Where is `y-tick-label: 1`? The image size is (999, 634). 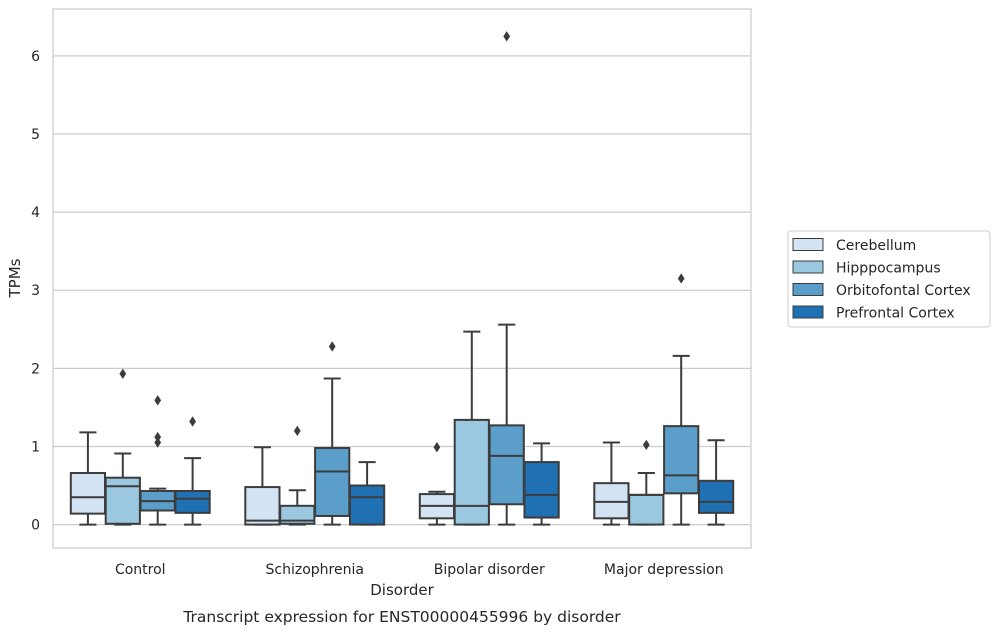
y-tick-label: 1 is located at coordinates (35, 447).